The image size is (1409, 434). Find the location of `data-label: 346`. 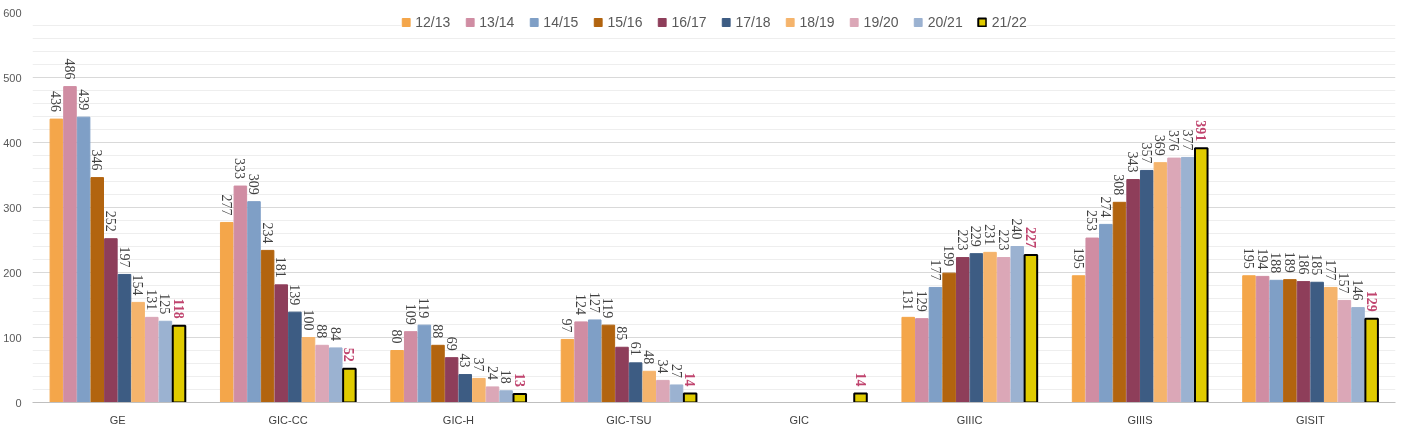

data-label: 346 is located at coordinates (97, 160).